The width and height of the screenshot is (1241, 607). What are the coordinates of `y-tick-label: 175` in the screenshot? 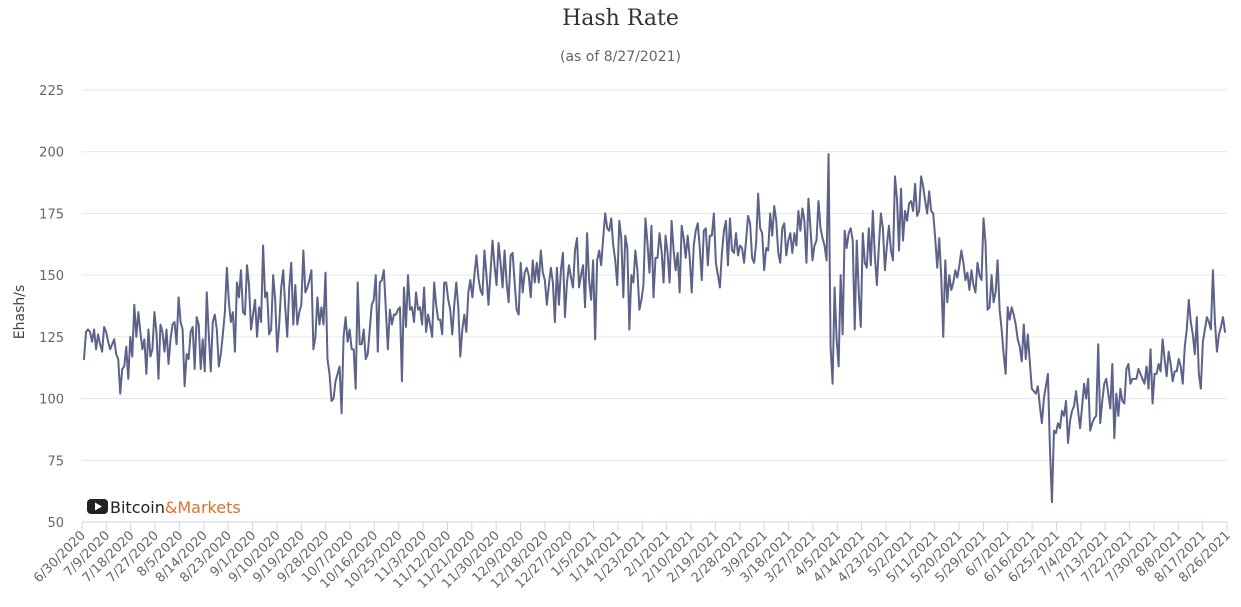 It's located at (51, 214).